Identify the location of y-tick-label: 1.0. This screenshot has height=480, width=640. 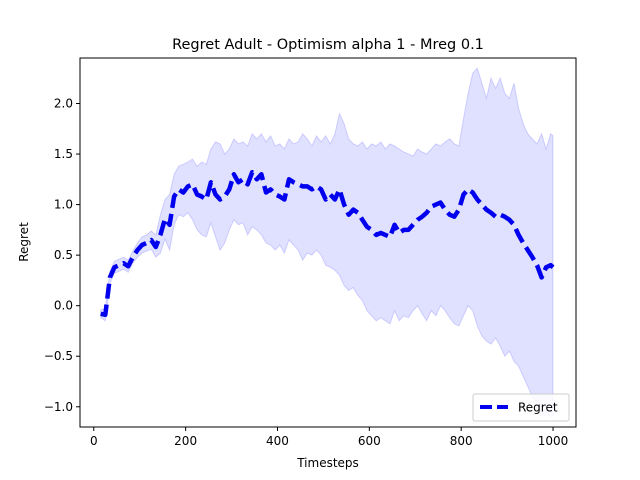
(63, 205).